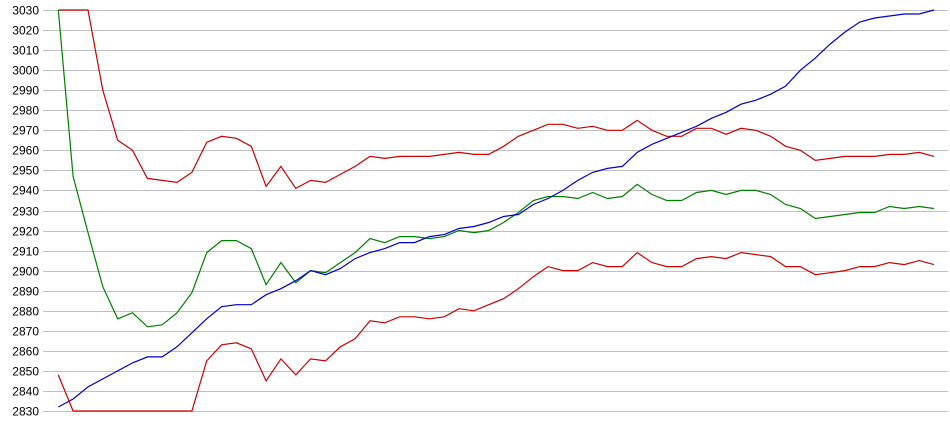  I want to click on y-tick-label: 3000, so click(25, 71).